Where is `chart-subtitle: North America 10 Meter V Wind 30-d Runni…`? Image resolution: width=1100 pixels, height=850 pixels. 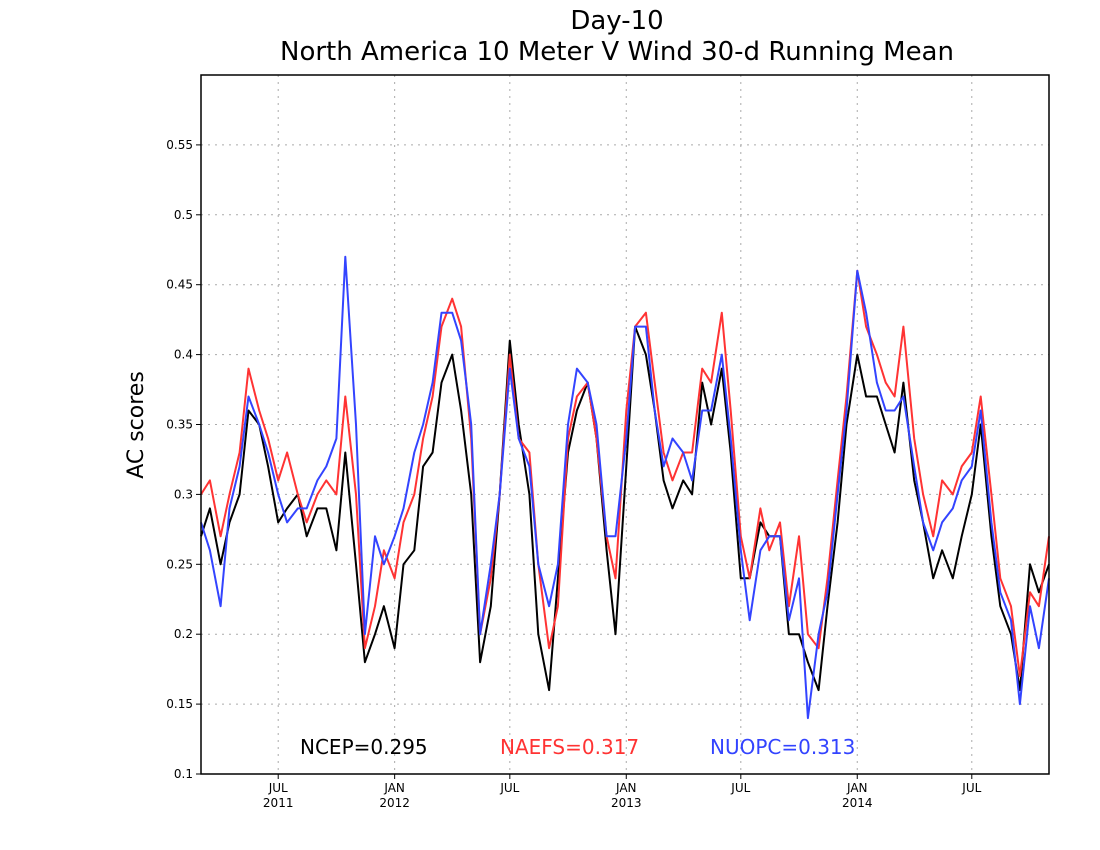 chart-subtitle: North America 10 Meter V Wind 30-d Runni… is located at coordinates (617, 52).